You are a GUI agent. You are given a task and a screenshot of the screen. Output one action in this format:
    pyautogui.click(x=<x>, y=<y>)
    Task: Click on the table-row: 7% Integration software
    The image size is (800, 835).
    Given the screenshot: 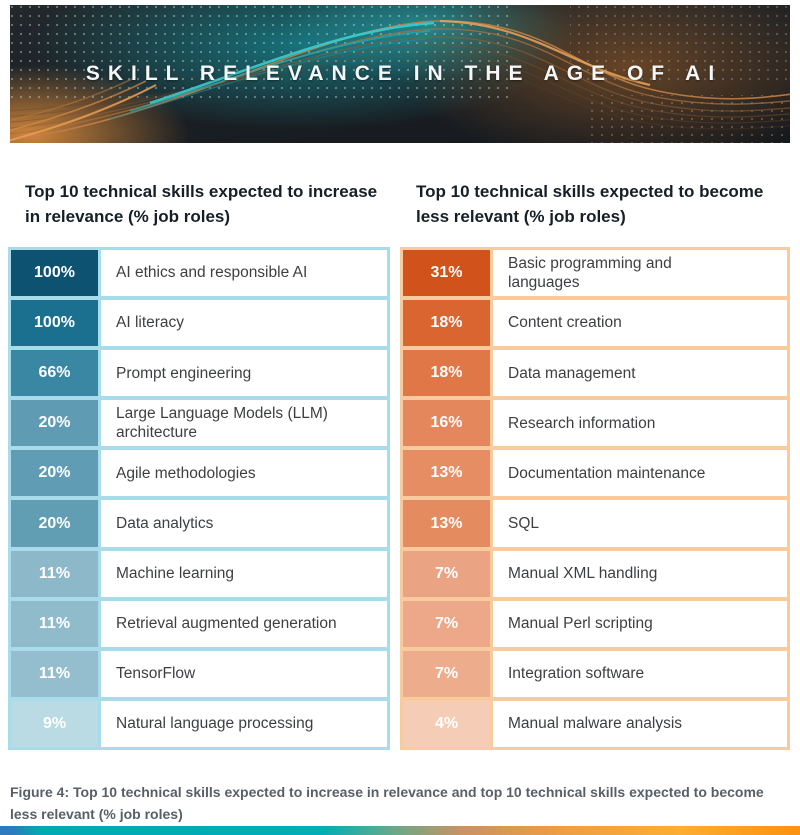 What is the action you would take?
    pyautogui.click(x=595, y=673)
    